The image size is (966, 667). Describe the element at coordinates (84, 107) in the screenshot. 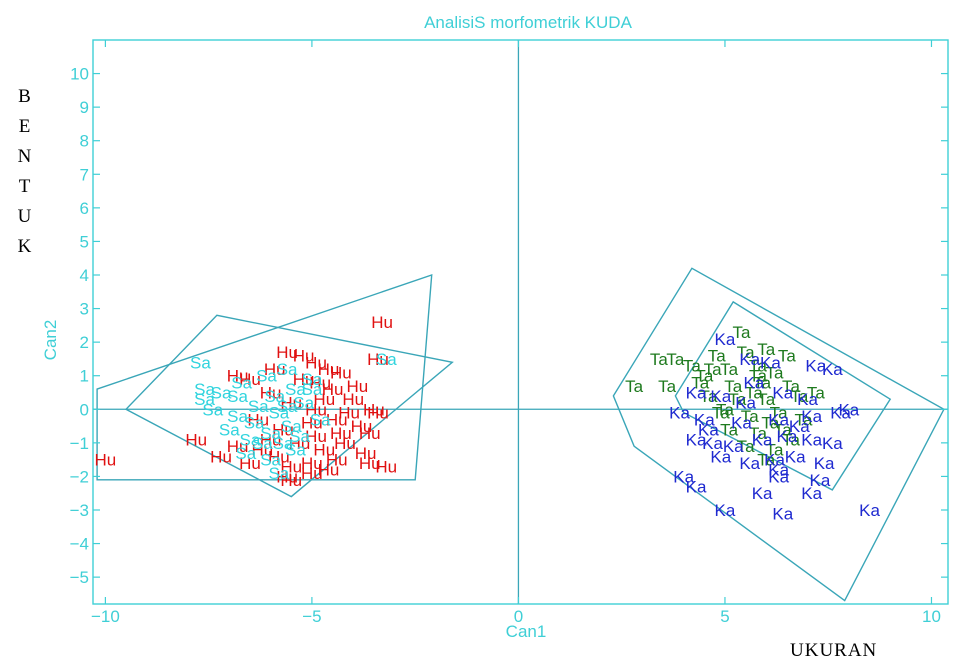

I see `y-tick-label: 9` at that location.